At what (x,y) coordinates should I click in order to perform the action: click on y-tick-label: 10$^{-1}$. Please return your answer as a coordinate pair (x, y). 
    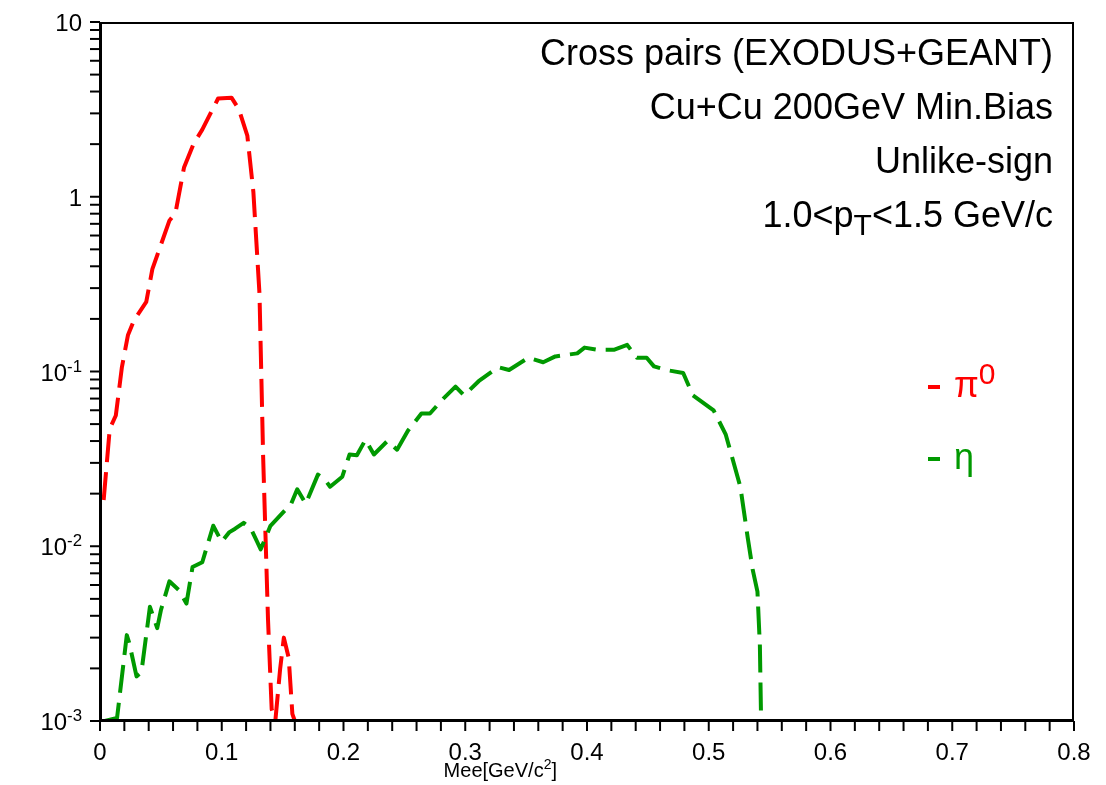
    Looking at the image, I should click on (61, 371).